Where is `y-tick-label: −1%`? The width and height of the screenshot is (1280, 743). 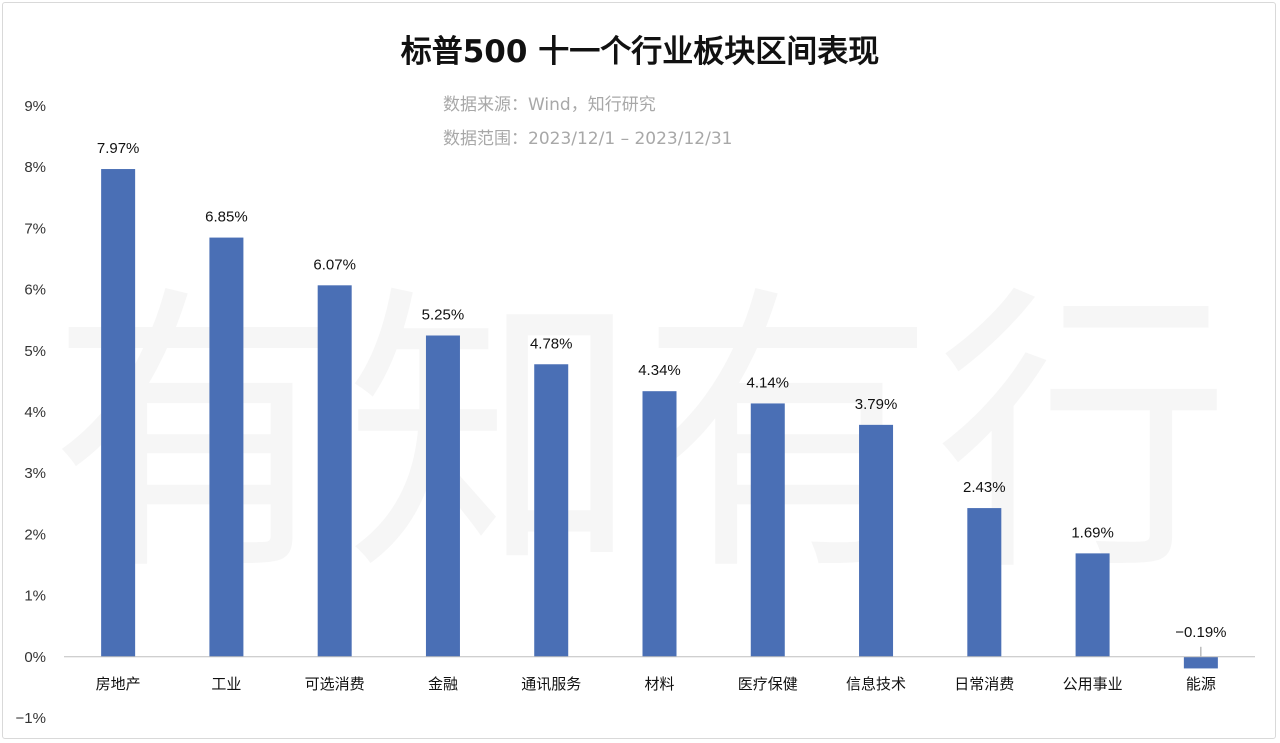
y-tick-label: −1% is located at coordinates (31, 718).